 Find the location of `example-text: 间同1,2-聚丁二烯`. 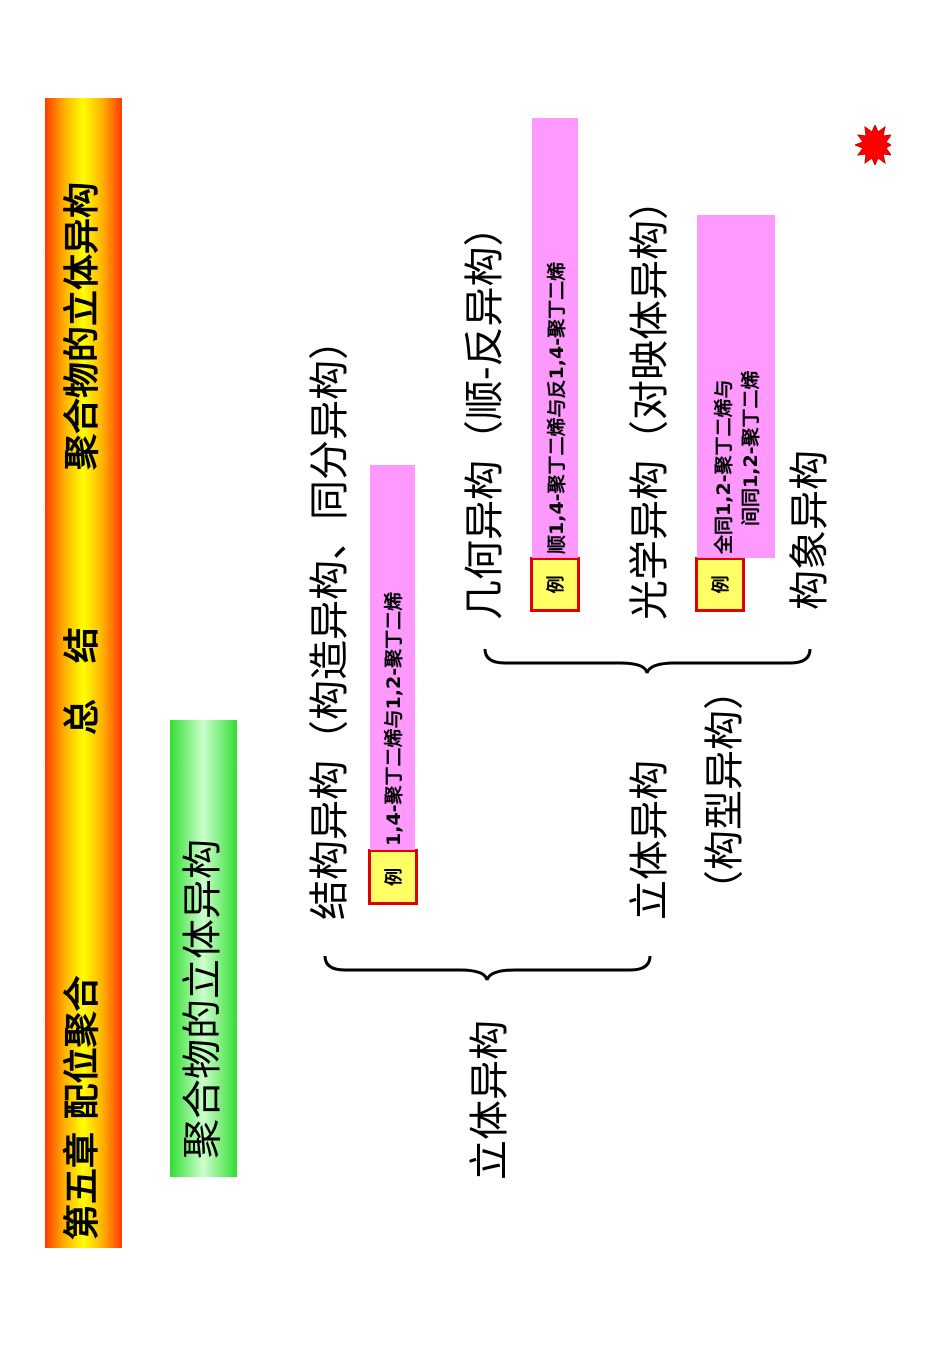

example-text: 间同1,2-聚丁二烯 is located at coordinates (751, 448).